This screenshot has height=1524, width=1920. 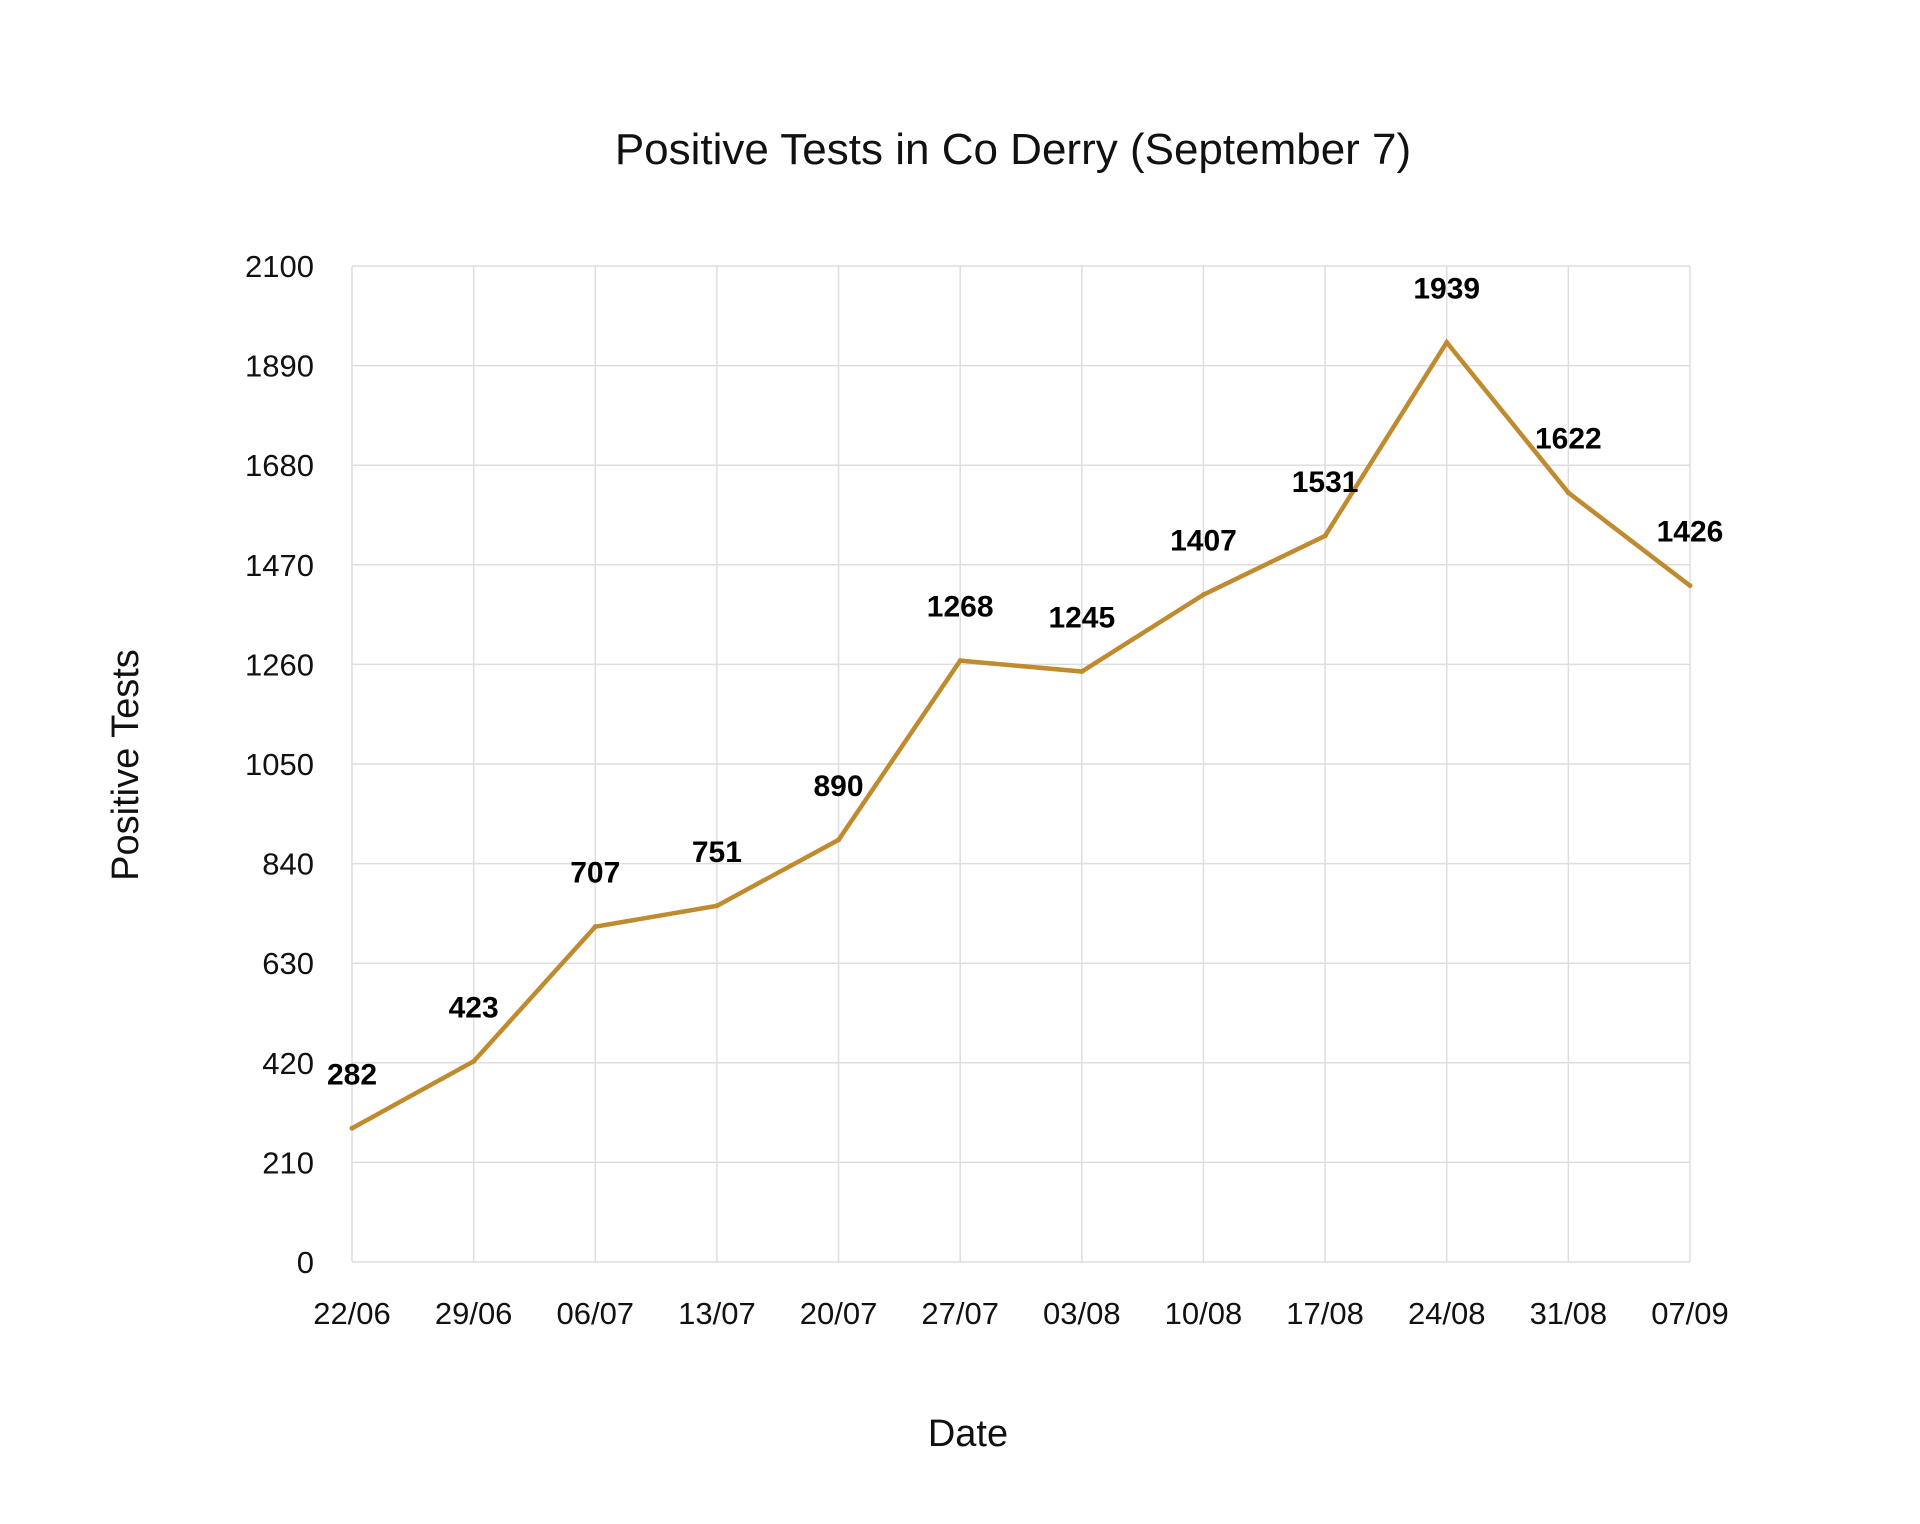 What do you see at coordinates (305, 1262) in the screenshot?
I see `y-tick-label: 0` at bounding box center [305, 1262].